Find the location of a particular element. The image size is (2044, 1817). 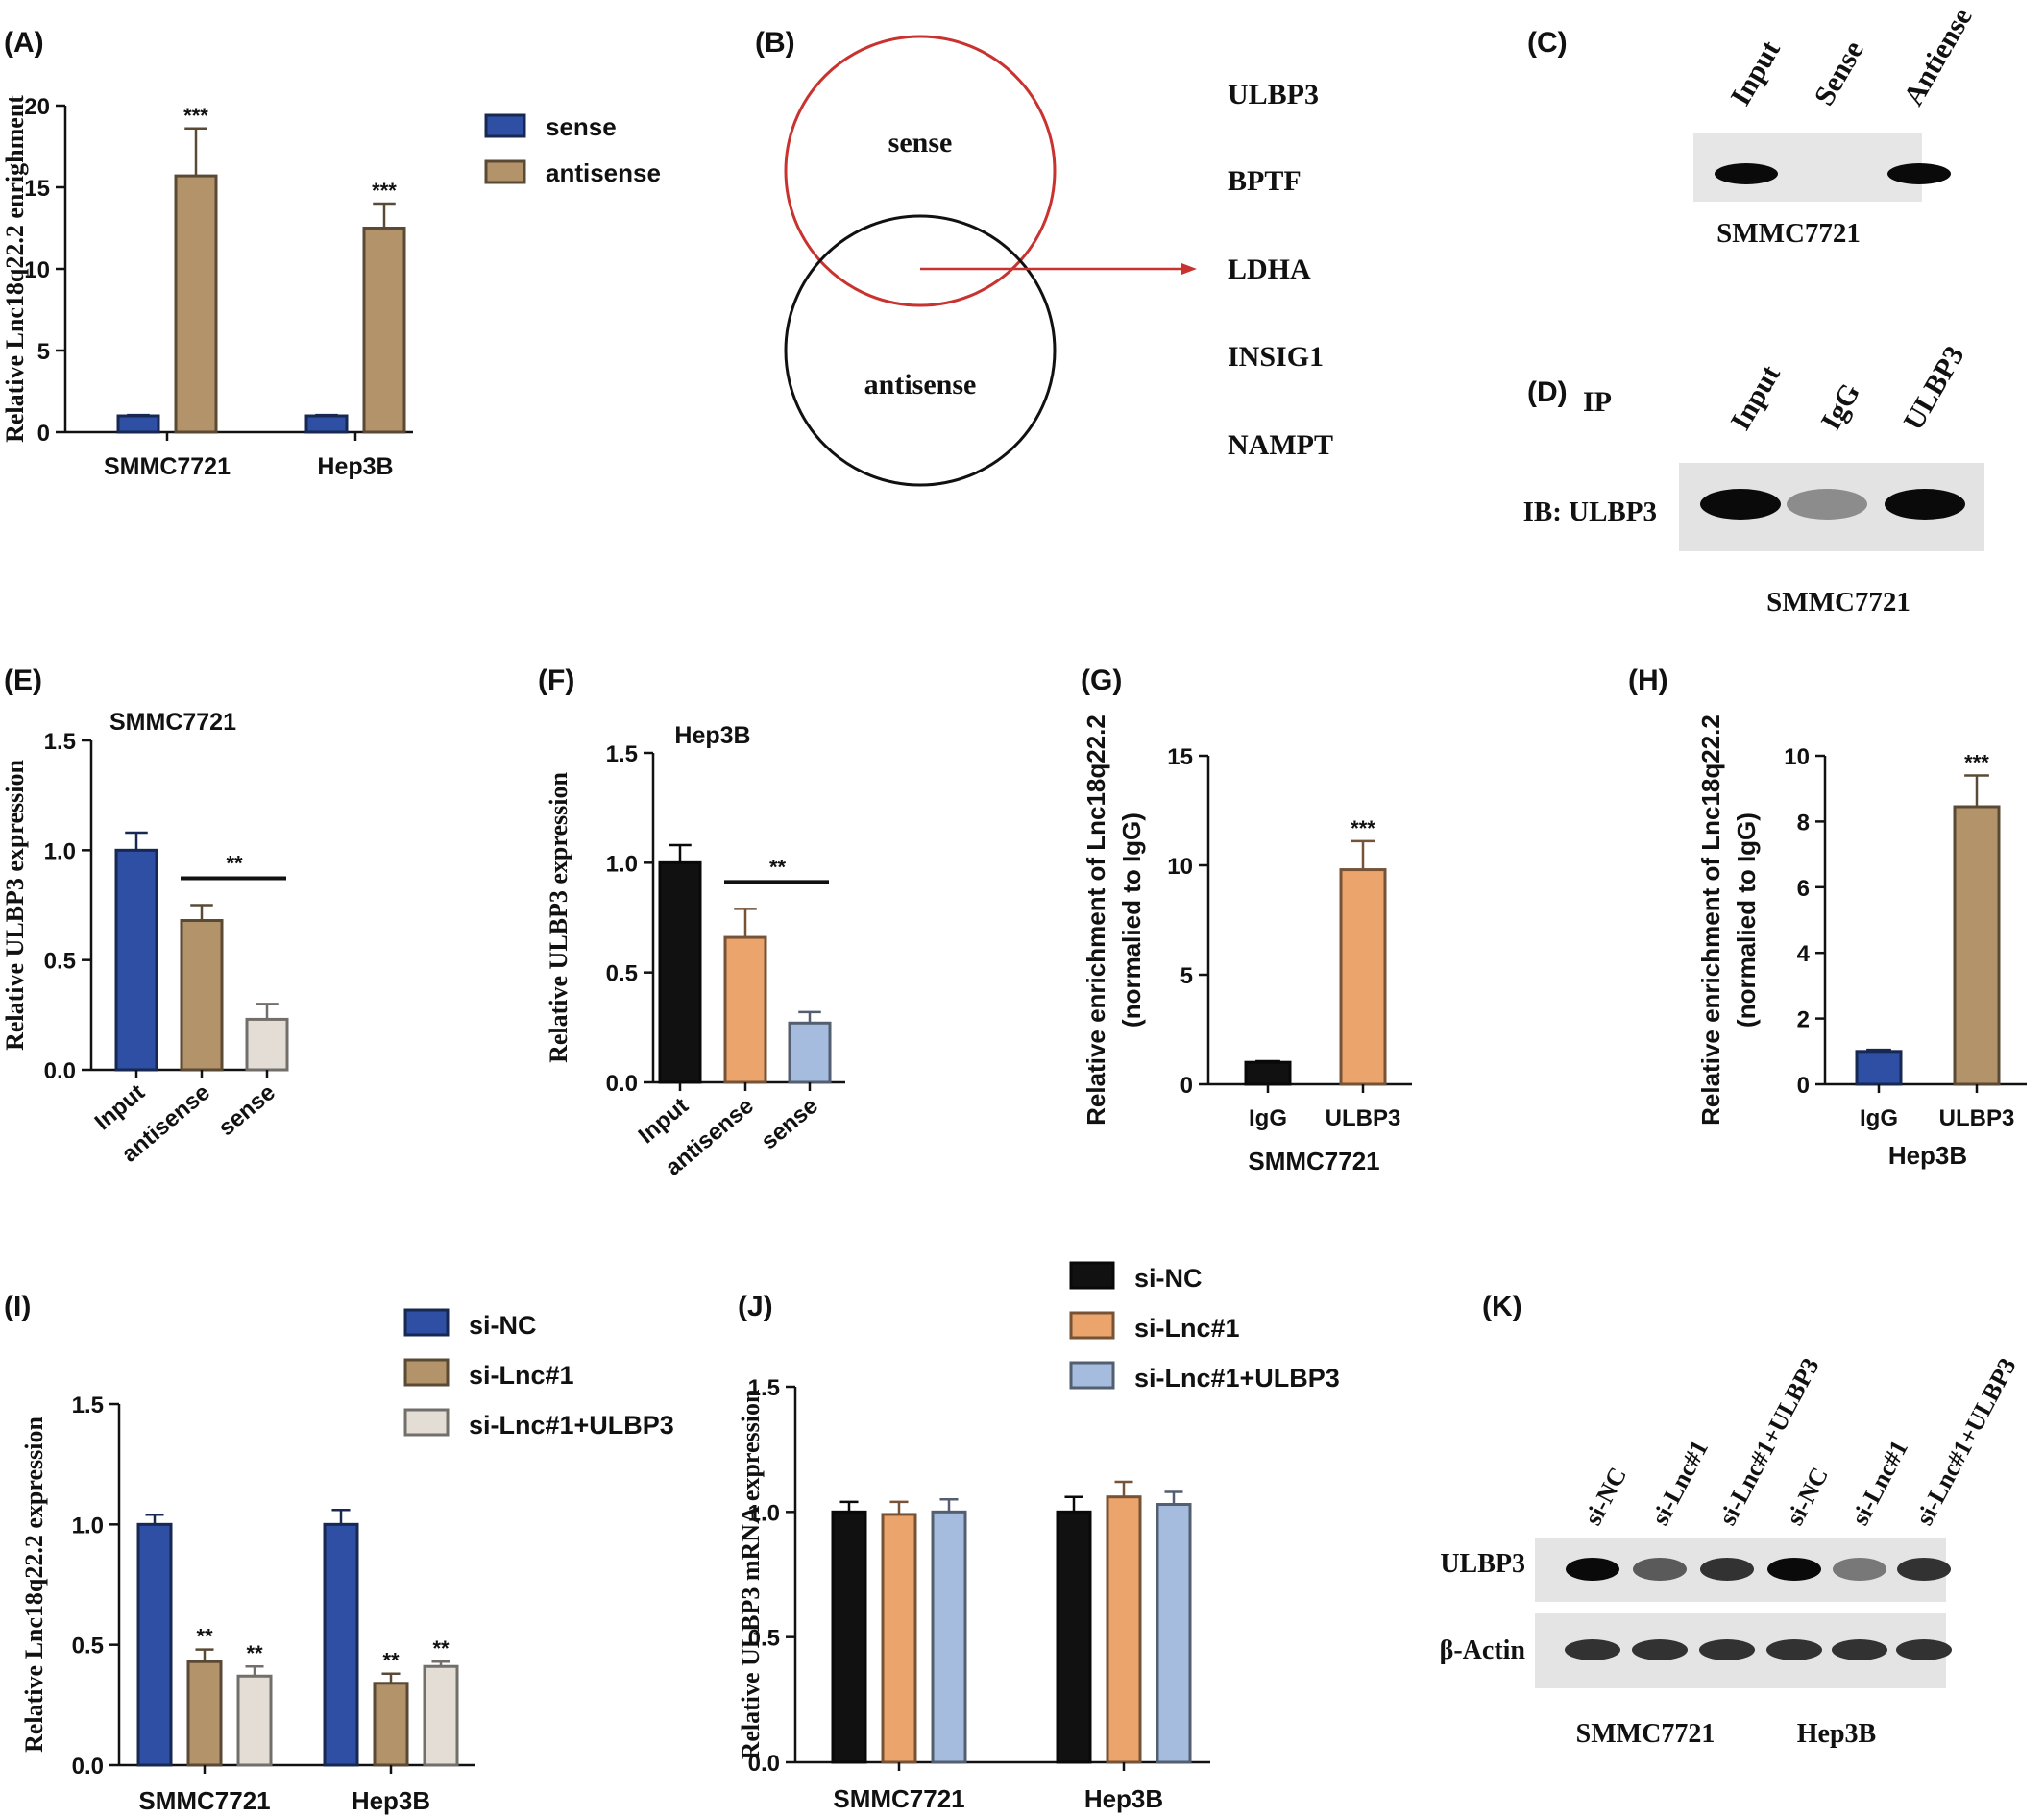

legend-label: si-Lnc#1+ULBP3 is located at coordinates (1237, 1378).